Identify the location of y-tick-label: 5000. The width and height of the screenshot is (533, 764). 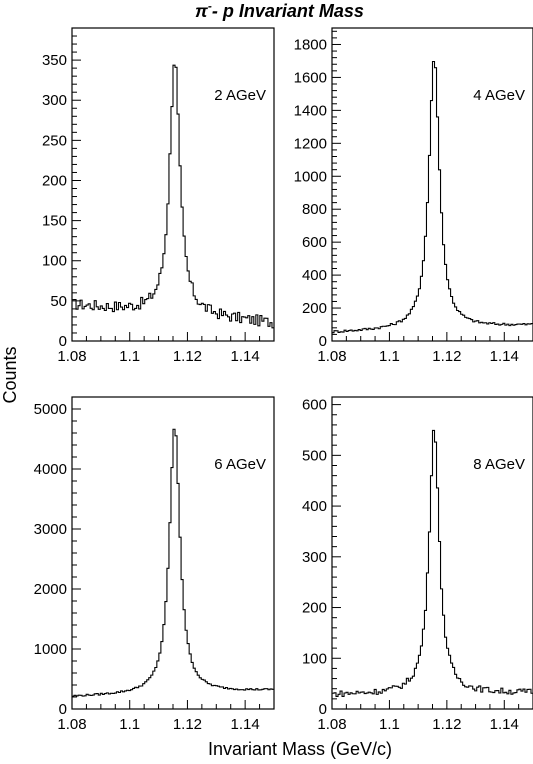
(50, 409).